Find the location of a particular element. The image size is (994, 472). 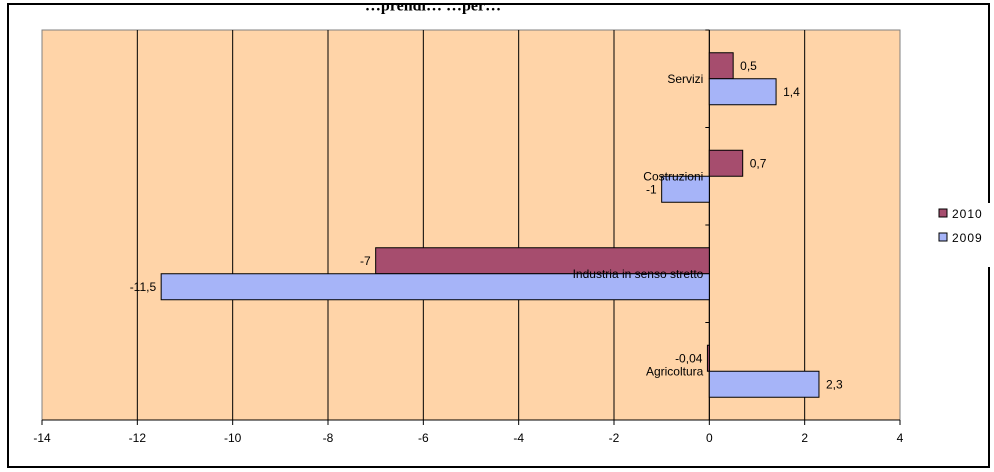

data-label-2009: -1 is located at coordinates (651, 189).